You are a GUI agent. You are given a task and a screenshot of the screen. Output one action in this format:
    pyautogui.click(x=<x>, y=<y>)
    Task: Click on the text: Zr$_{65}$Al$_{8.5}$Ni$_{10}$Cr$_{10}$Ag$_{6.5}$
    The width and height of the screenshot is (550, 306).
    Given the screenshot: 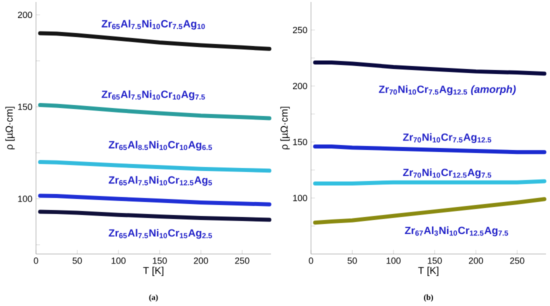 What is the action you would take?
    pyautogui.click(x=160, y=145)
    